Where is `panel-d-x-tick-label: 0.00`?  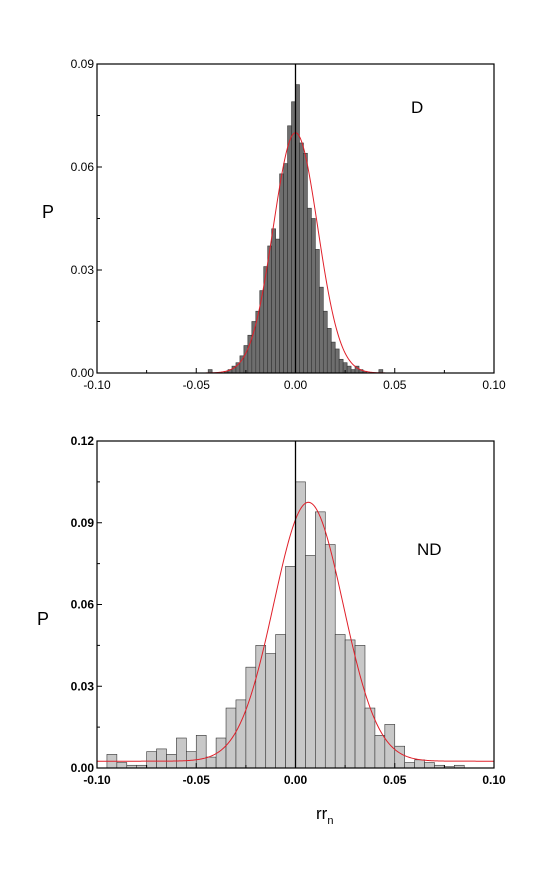
panel-d-x-tick-label: 0.00 is located at coordinates (296, 385).